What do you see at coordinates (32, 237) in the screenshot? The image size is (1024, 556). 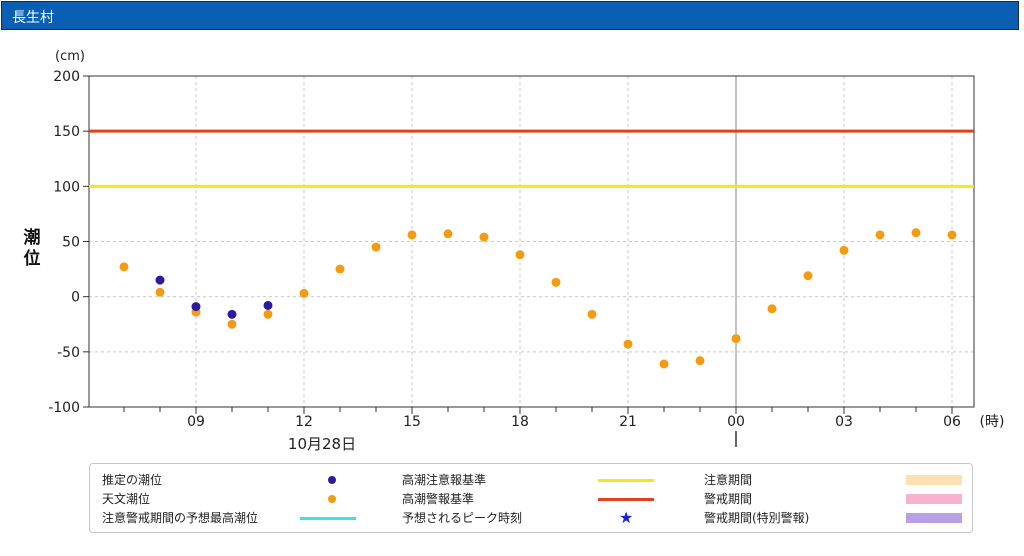 I see `y-axis-label: 潮` at bounding box center [32, 237].